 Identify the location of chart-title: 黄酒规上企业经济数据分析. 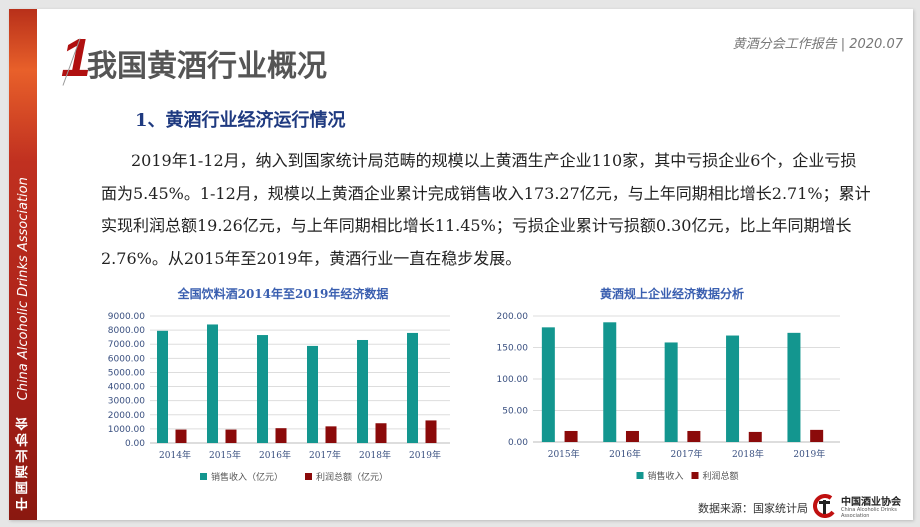
(672, 293).